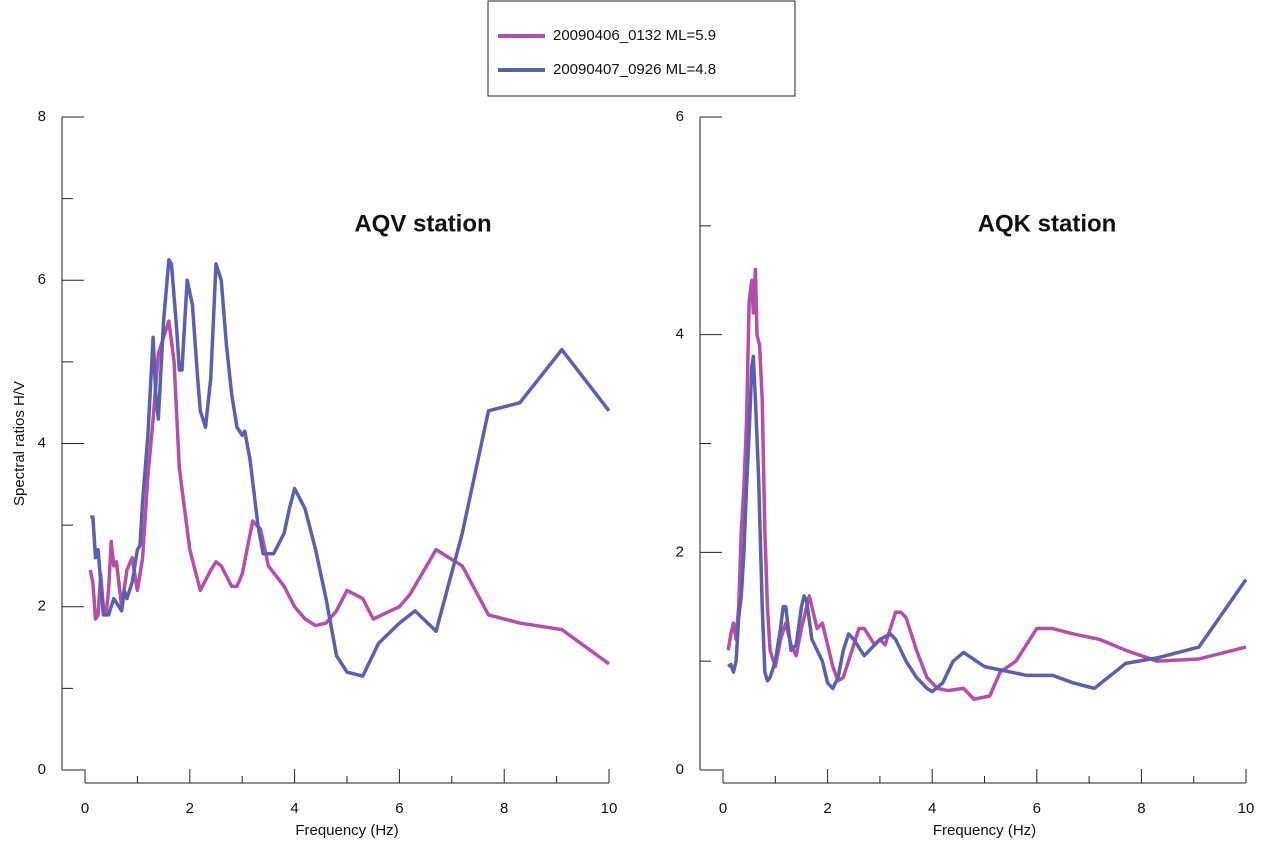  I want to click on legend-label: 20090406_0132 ML=5.9, so click(634, 35).